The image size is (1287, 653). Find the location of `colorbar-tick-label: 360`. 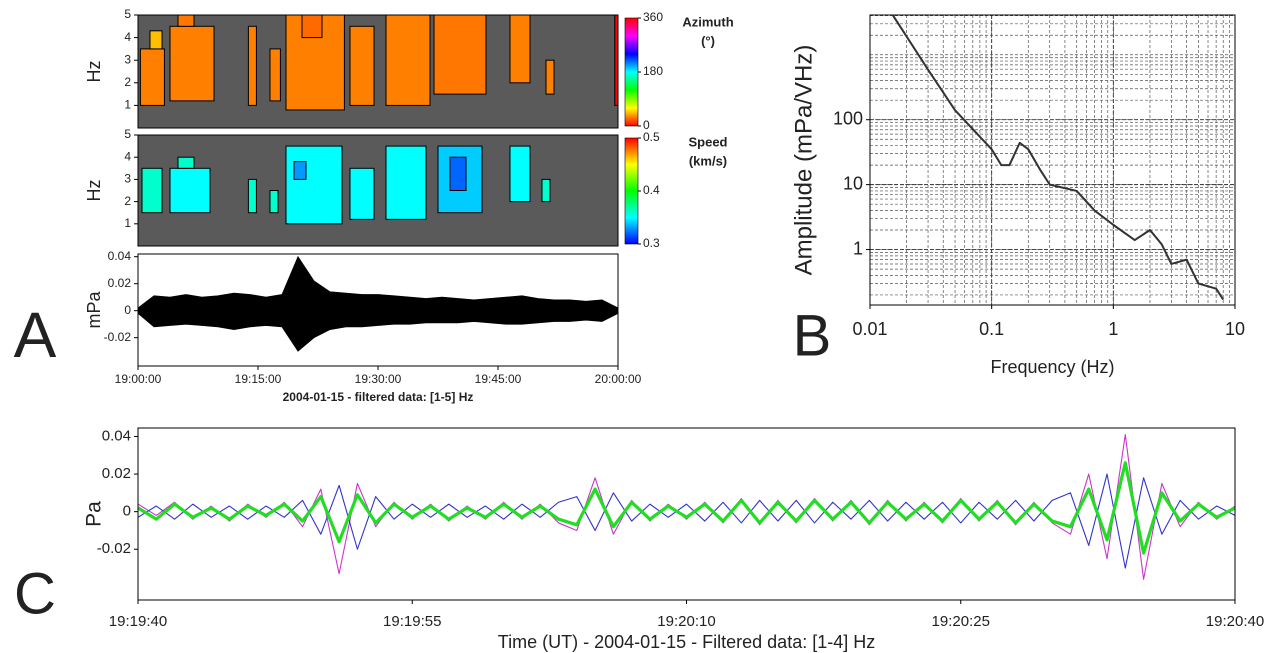

colorbar-tick-label: 360 is located at coordinates (653, 17).